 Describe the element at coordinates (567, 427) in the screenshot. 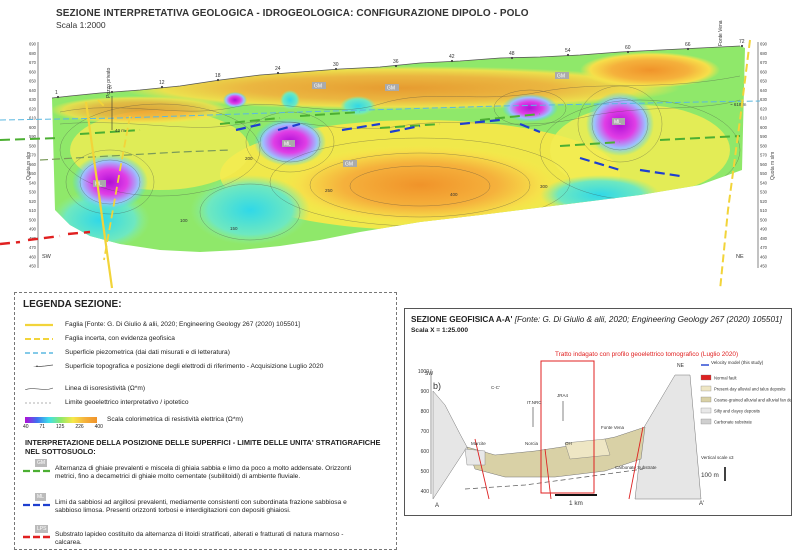

I see `geo-investigated-box` at that location.